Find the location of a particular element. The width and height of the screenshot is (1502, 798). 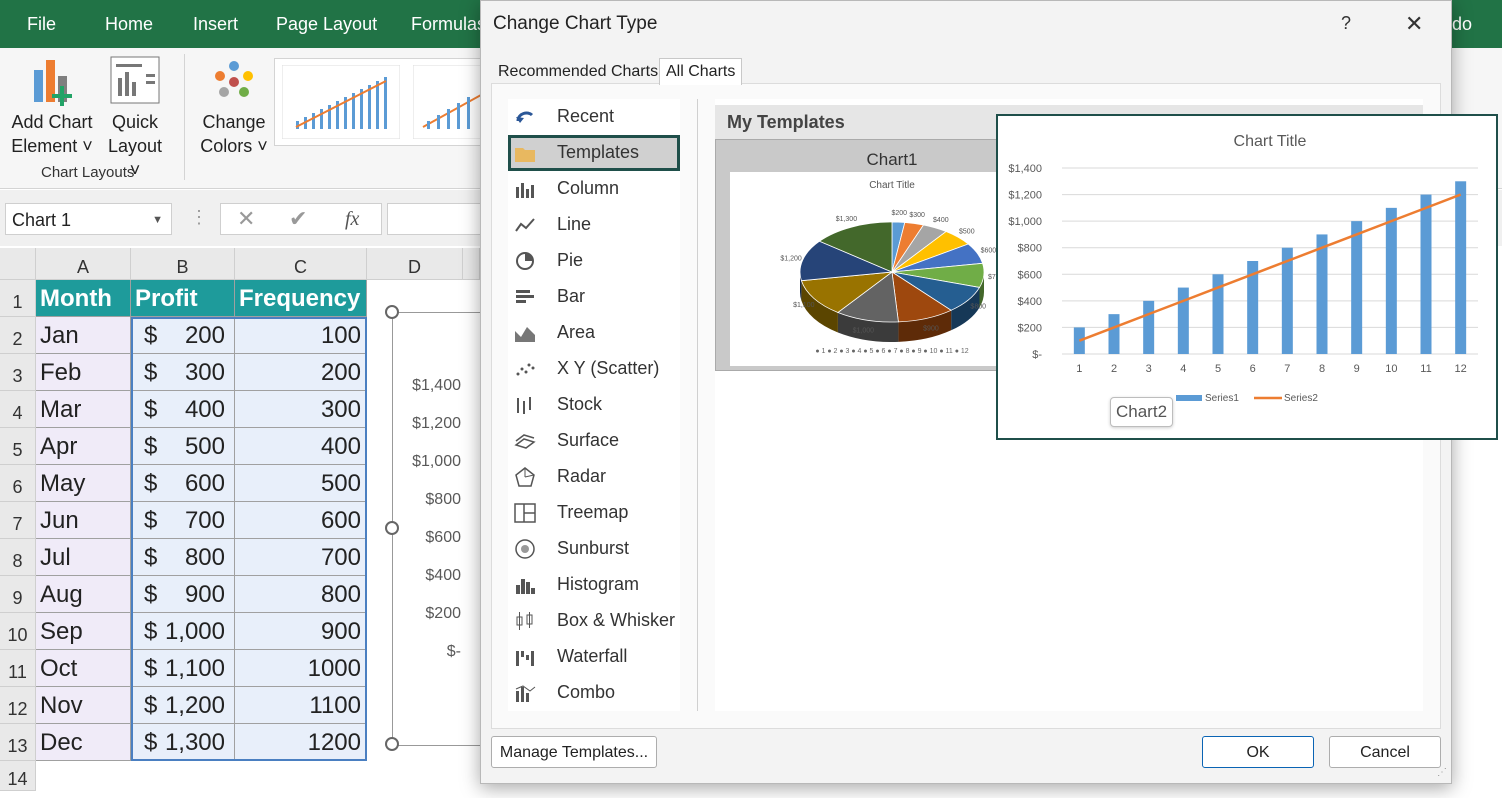

chart-style-1-thumbnail is located at coordinates (341, 102).